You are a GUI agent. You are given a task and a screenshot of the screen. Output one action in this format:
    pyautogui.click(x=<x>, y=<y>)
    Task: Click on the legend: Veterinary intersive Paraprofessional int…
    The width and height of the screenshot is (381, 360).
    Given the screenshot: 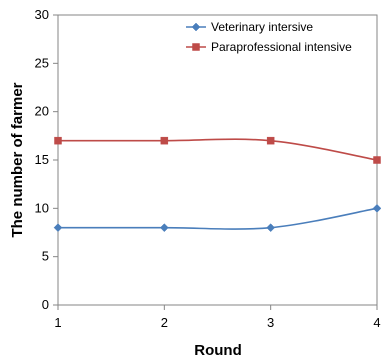 What is the action you would take?
    pyautogui.click(x=269, y=37)
    